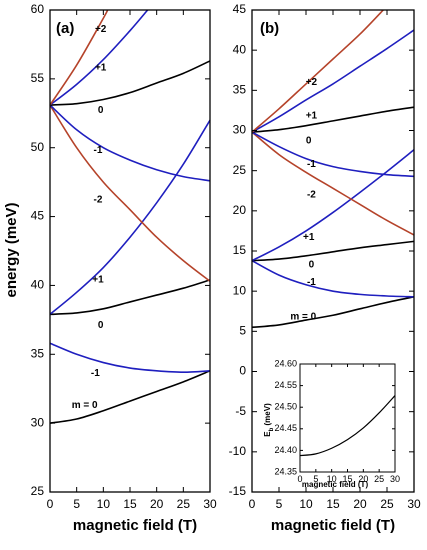 The image size is (427, 550). What do you see at coordinates (76, 504) in the screenshot?
I see `panel-a-x-tick-label-1: 5` at bounding box center [76, 504].